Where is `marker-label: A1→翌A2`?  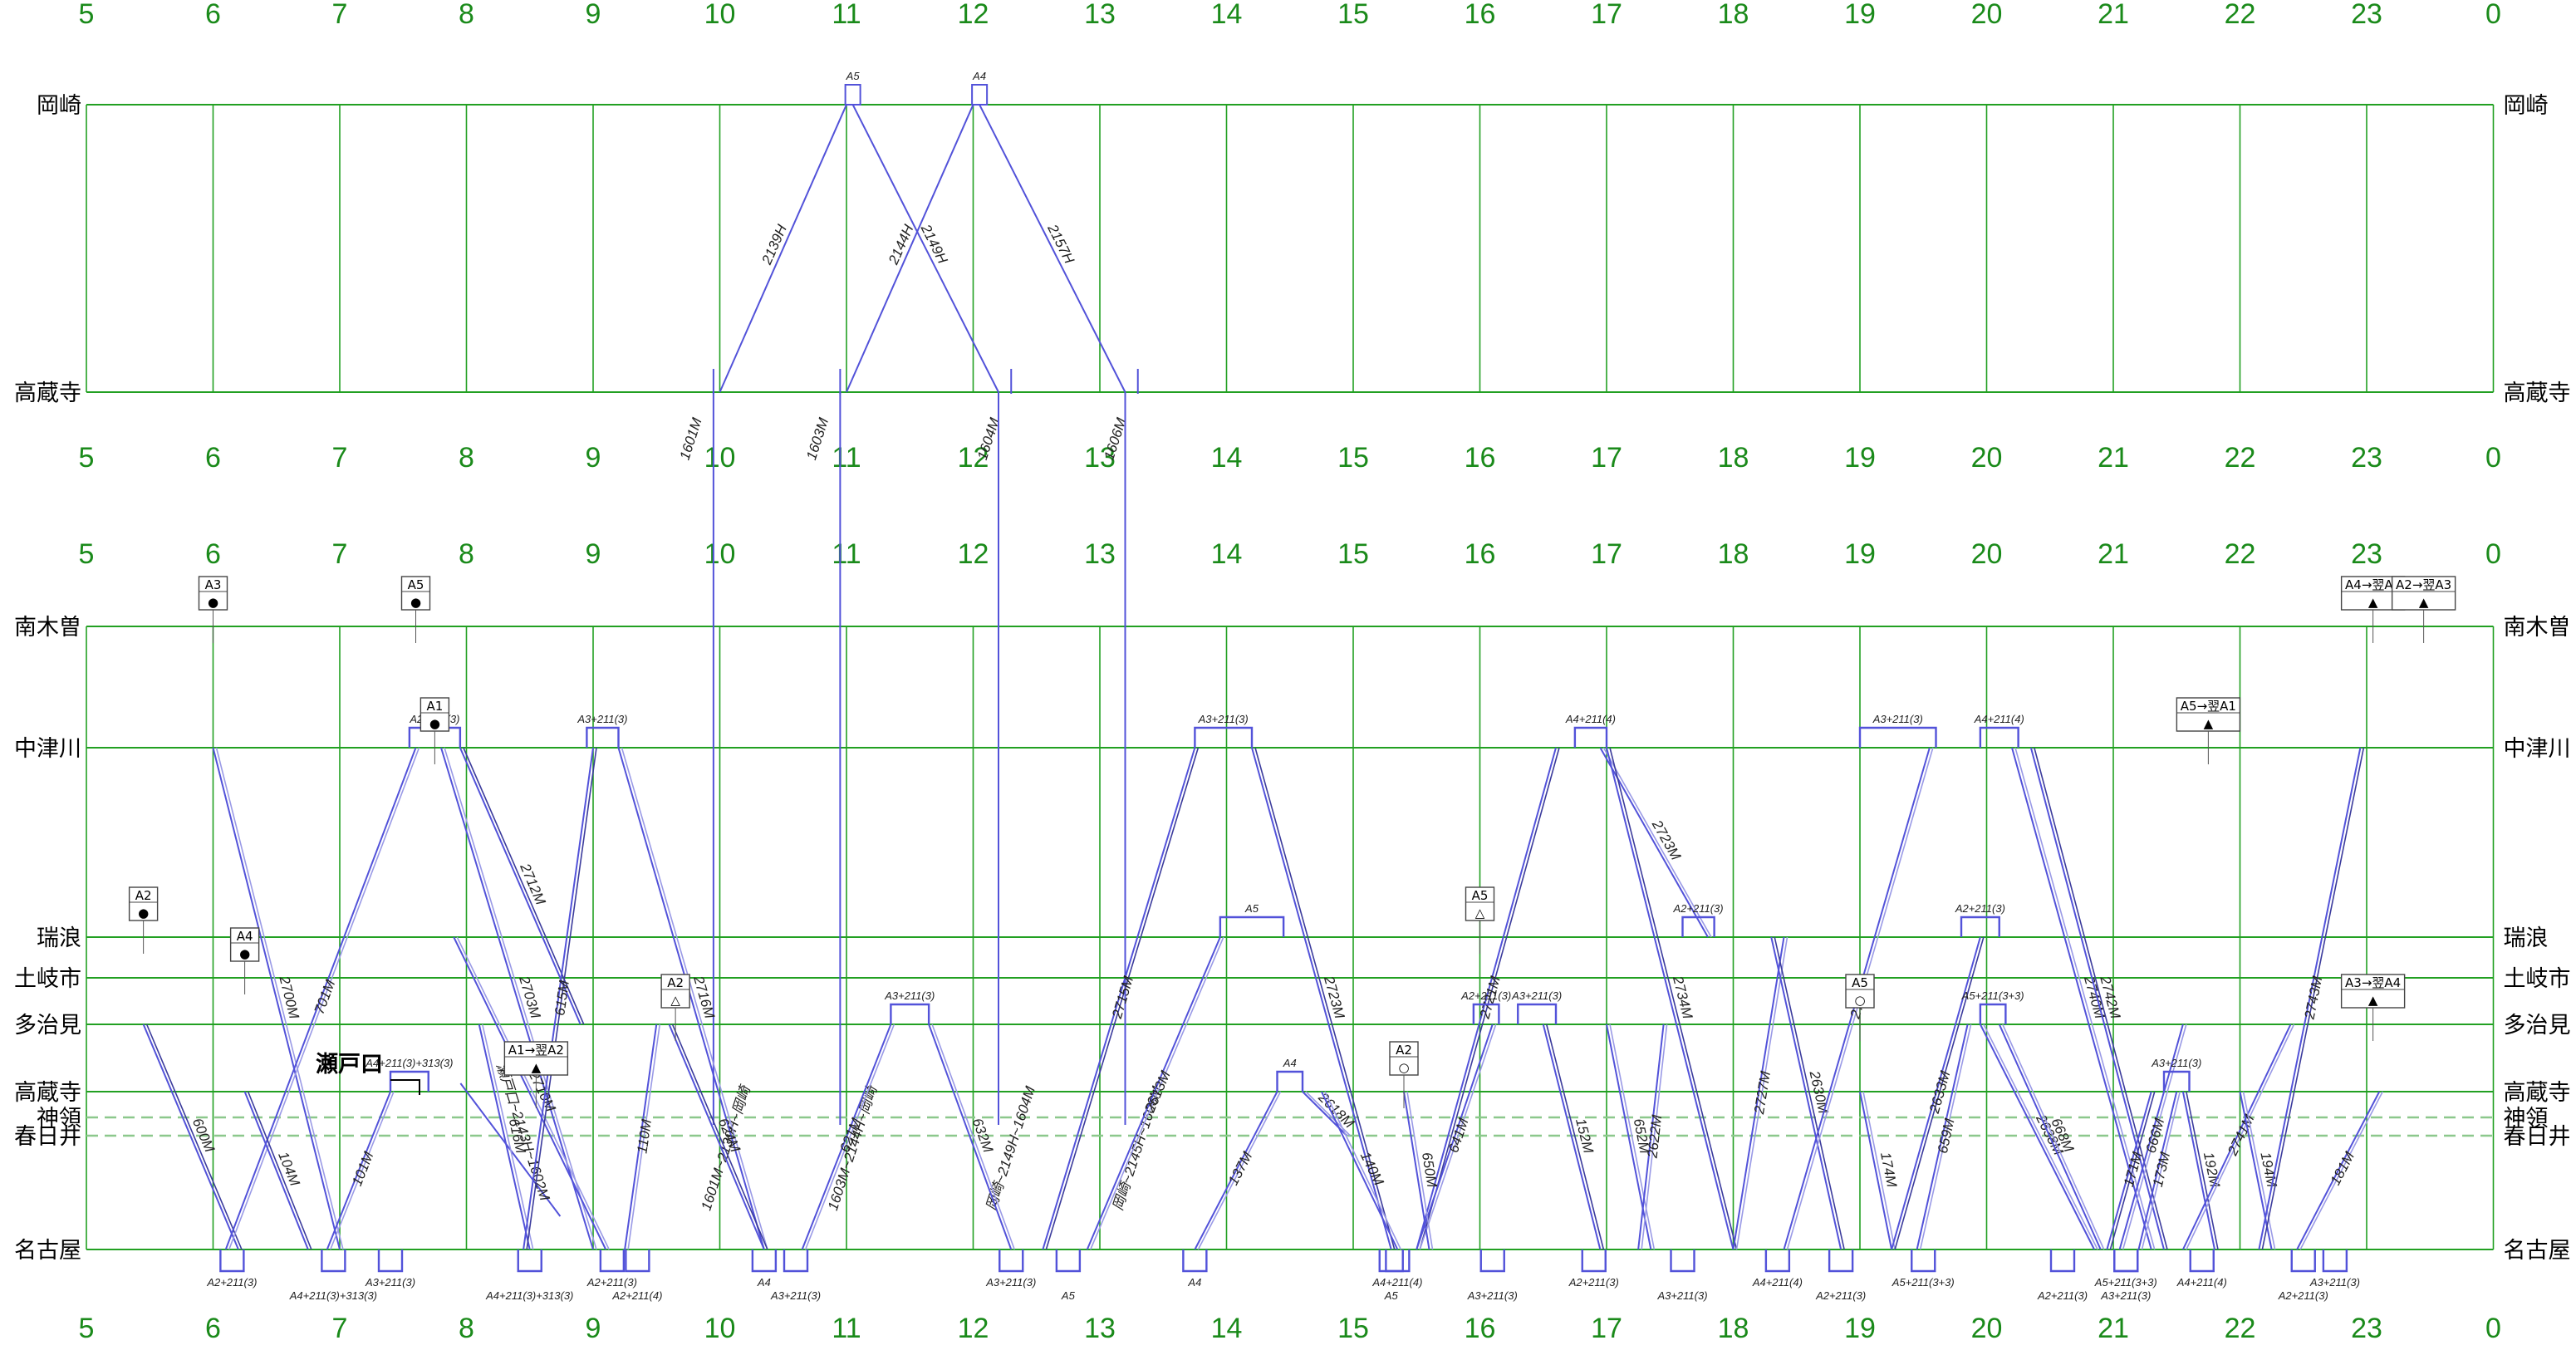
marker-label: A1→翌A2 is located at coordinates (536, 1050).